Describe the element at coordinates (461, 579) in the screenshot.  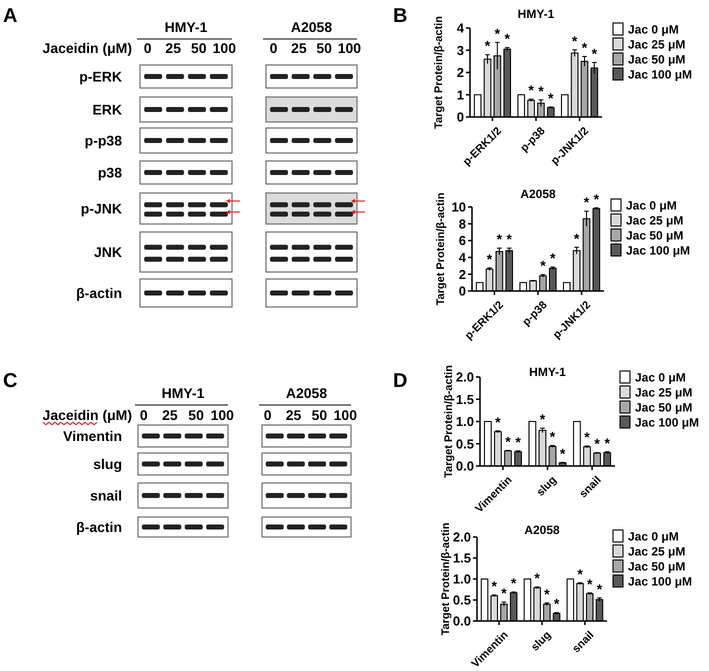
I see `y-tick-label: 1.0` at that location.